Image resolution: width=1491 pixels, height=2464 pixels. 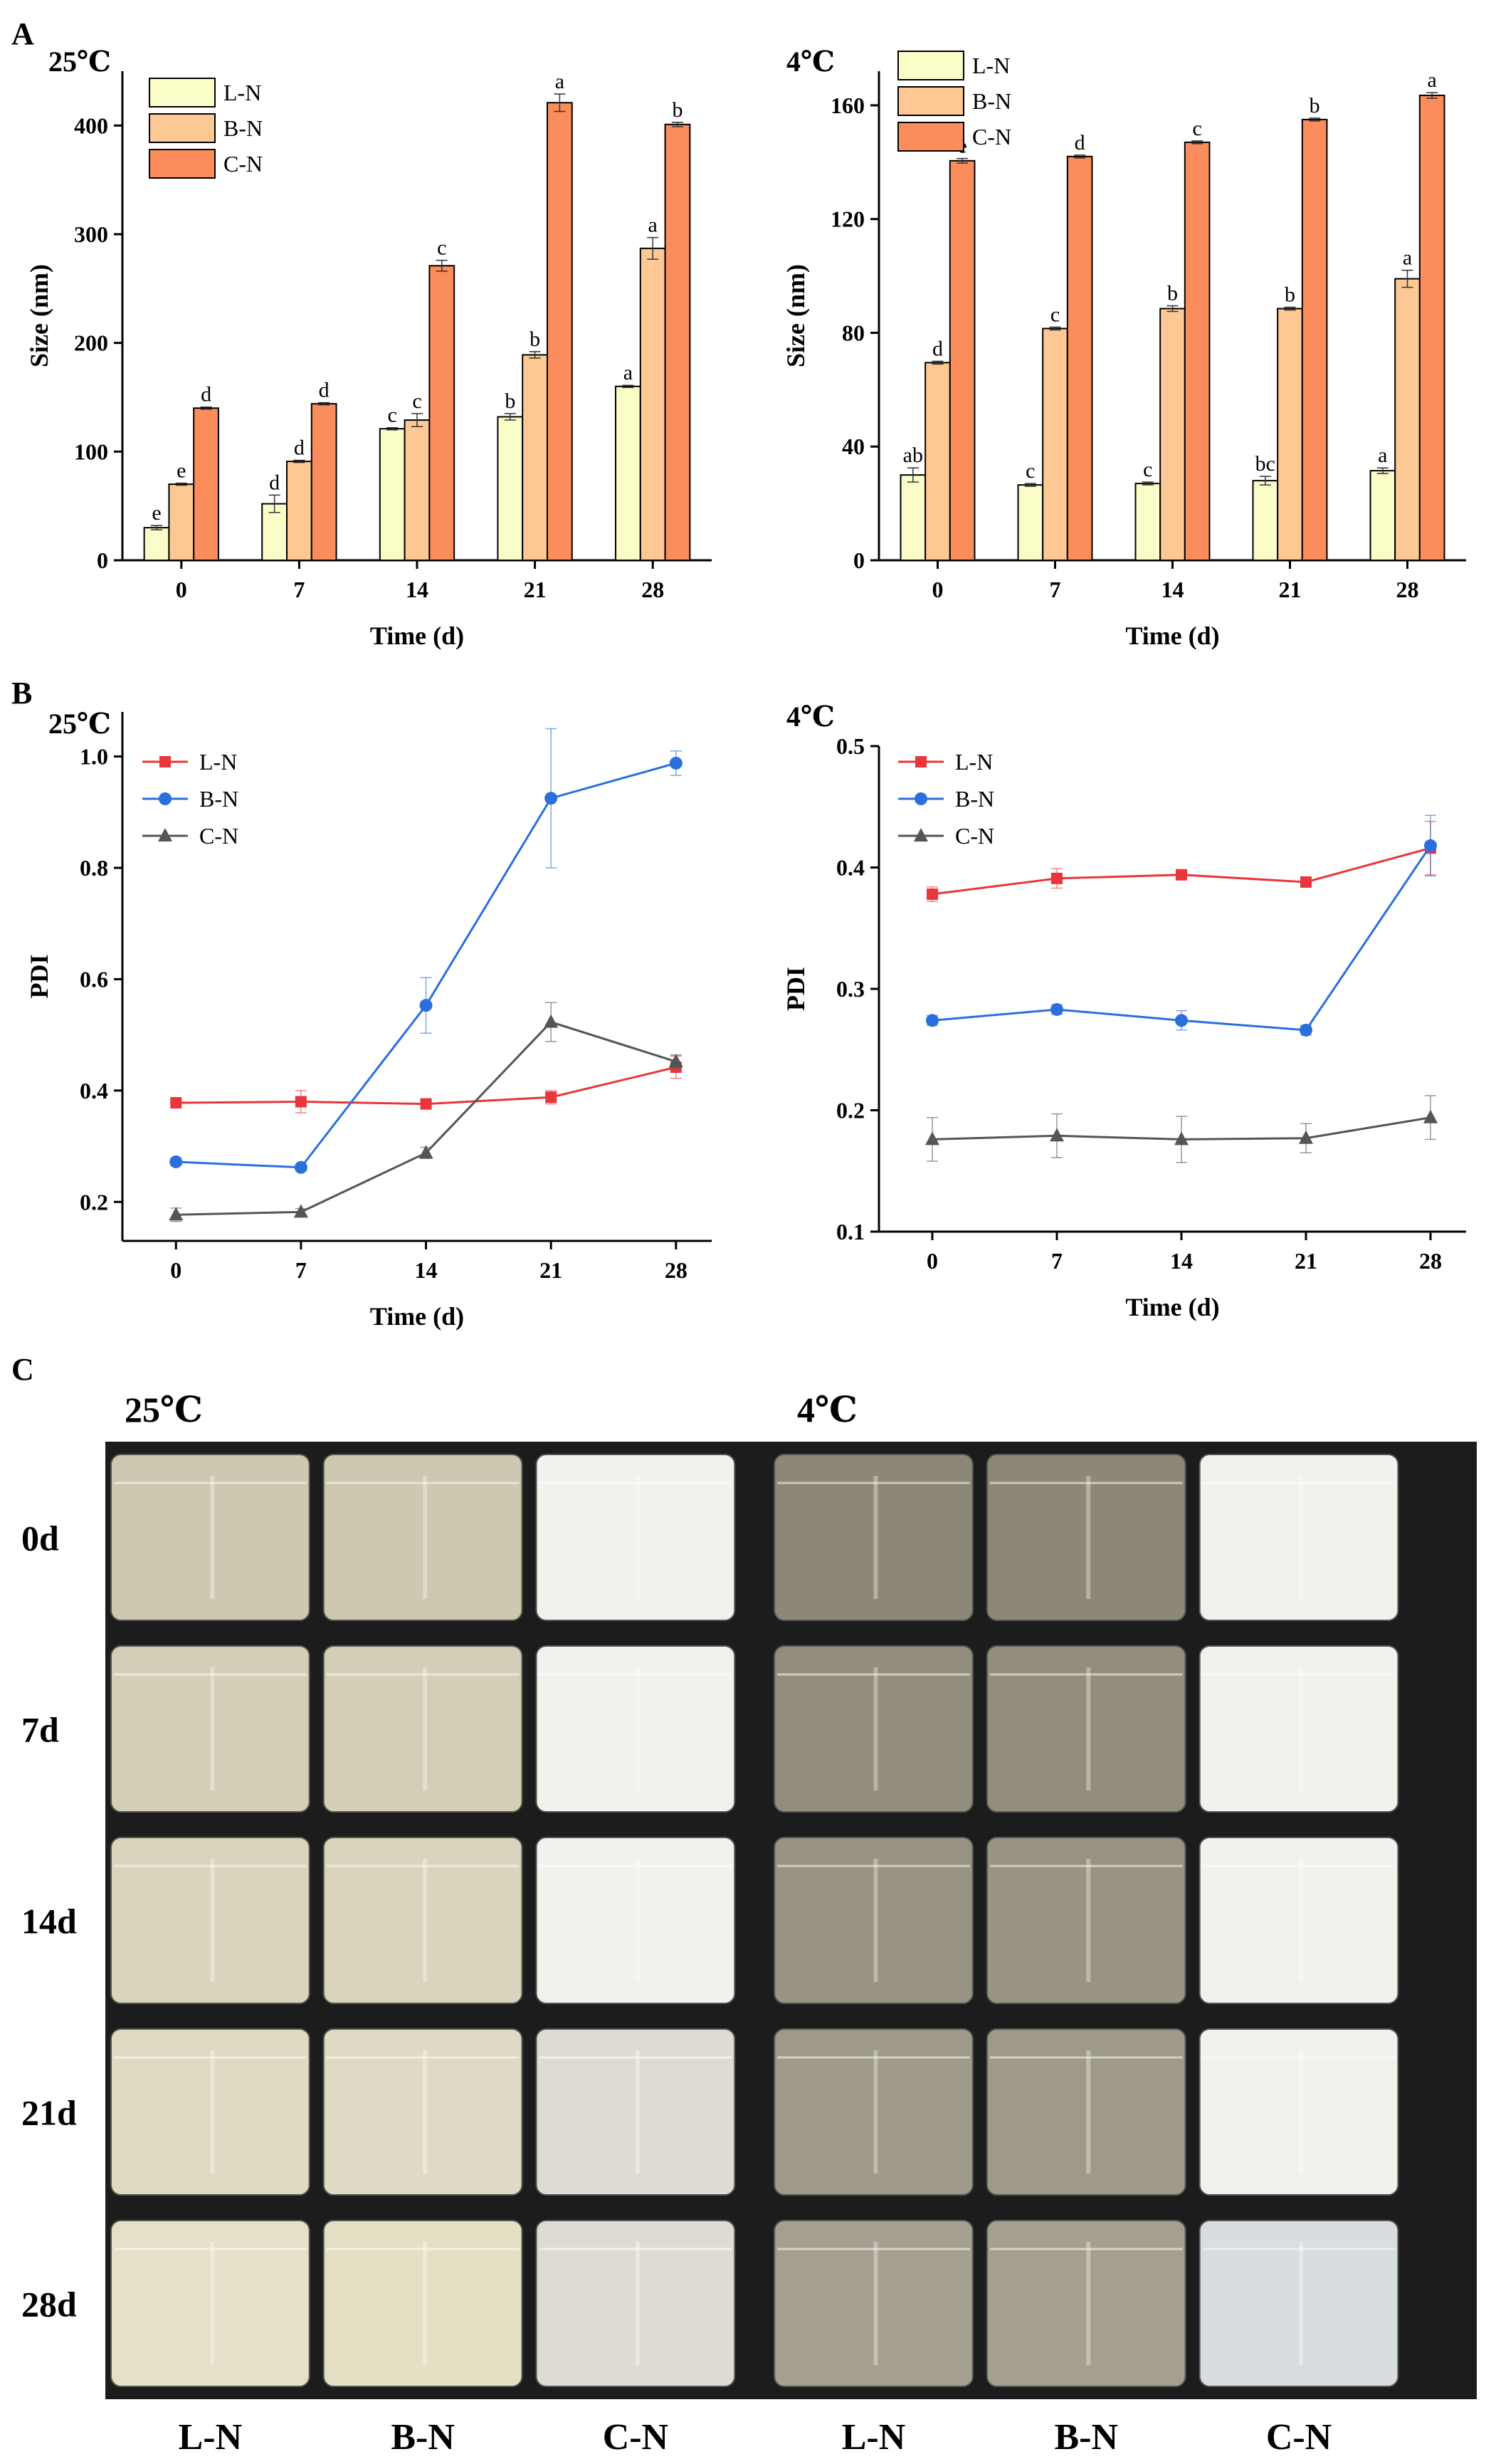 I want to click on y-tick-label: 400, so click(x=91, y=125).